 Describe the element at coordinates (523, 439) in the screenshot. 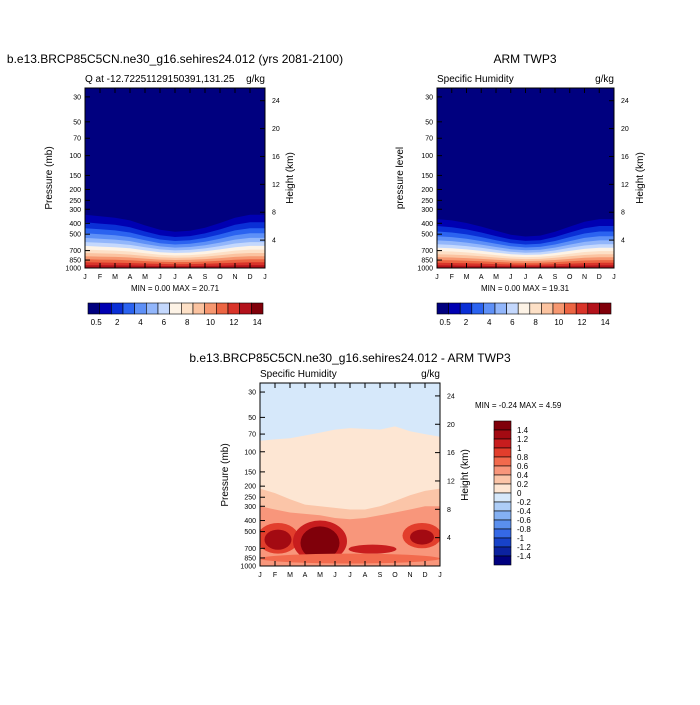

I see `colorbar-label: 1.2` at that location.